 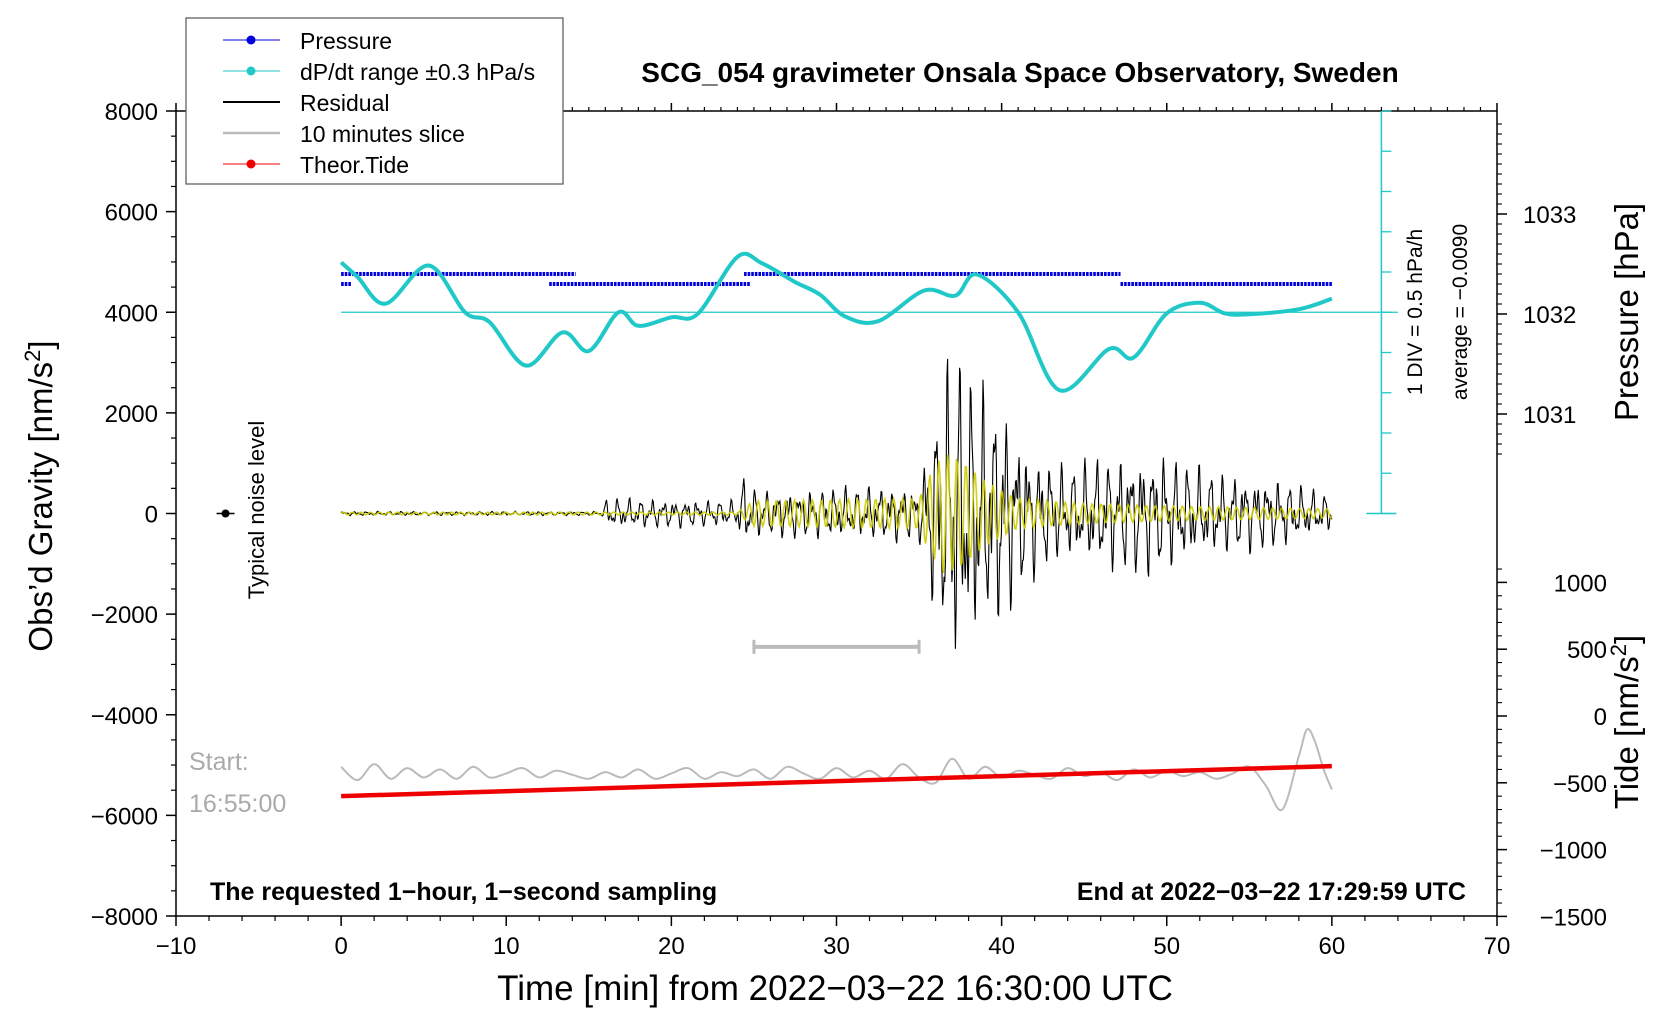 I want to click on legend-item-residual: Residual, so click(x=306, y=103).